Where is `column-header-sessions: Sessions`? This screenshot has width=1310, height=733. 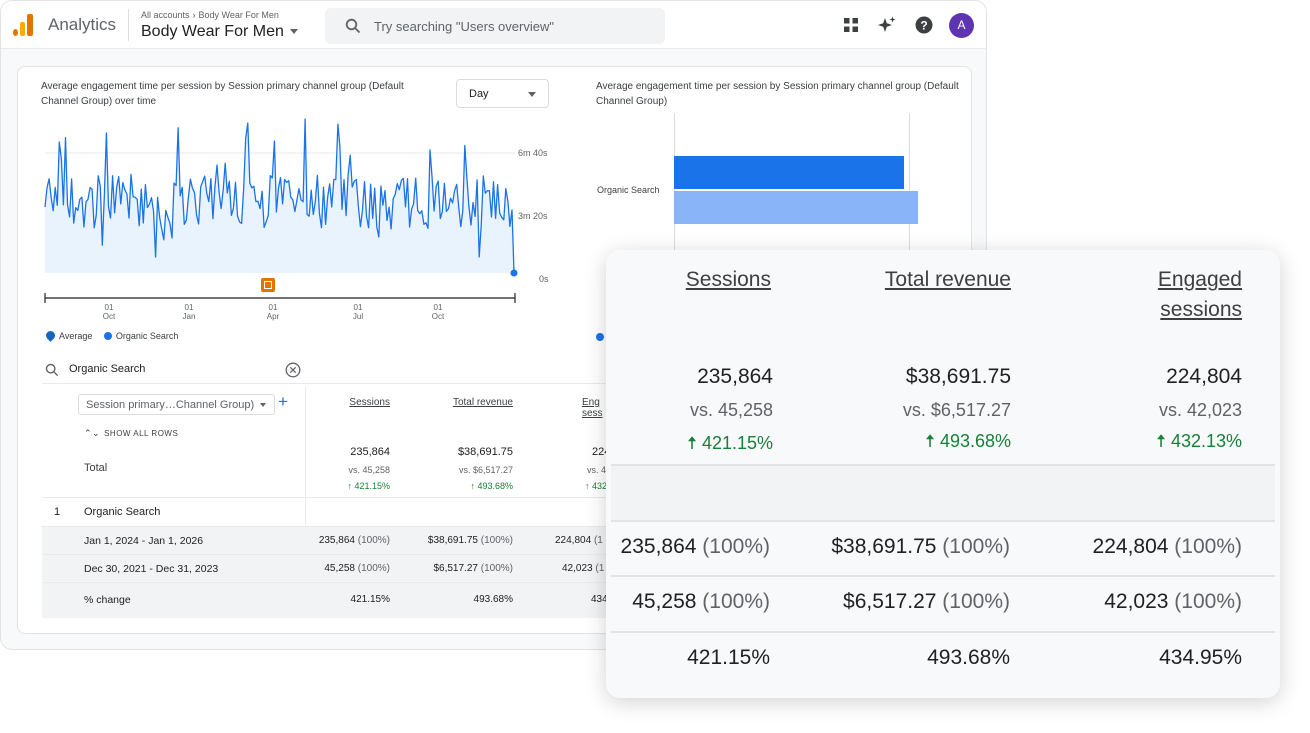 column-header-sessions: Sessions is located at coordinates (369, 402).